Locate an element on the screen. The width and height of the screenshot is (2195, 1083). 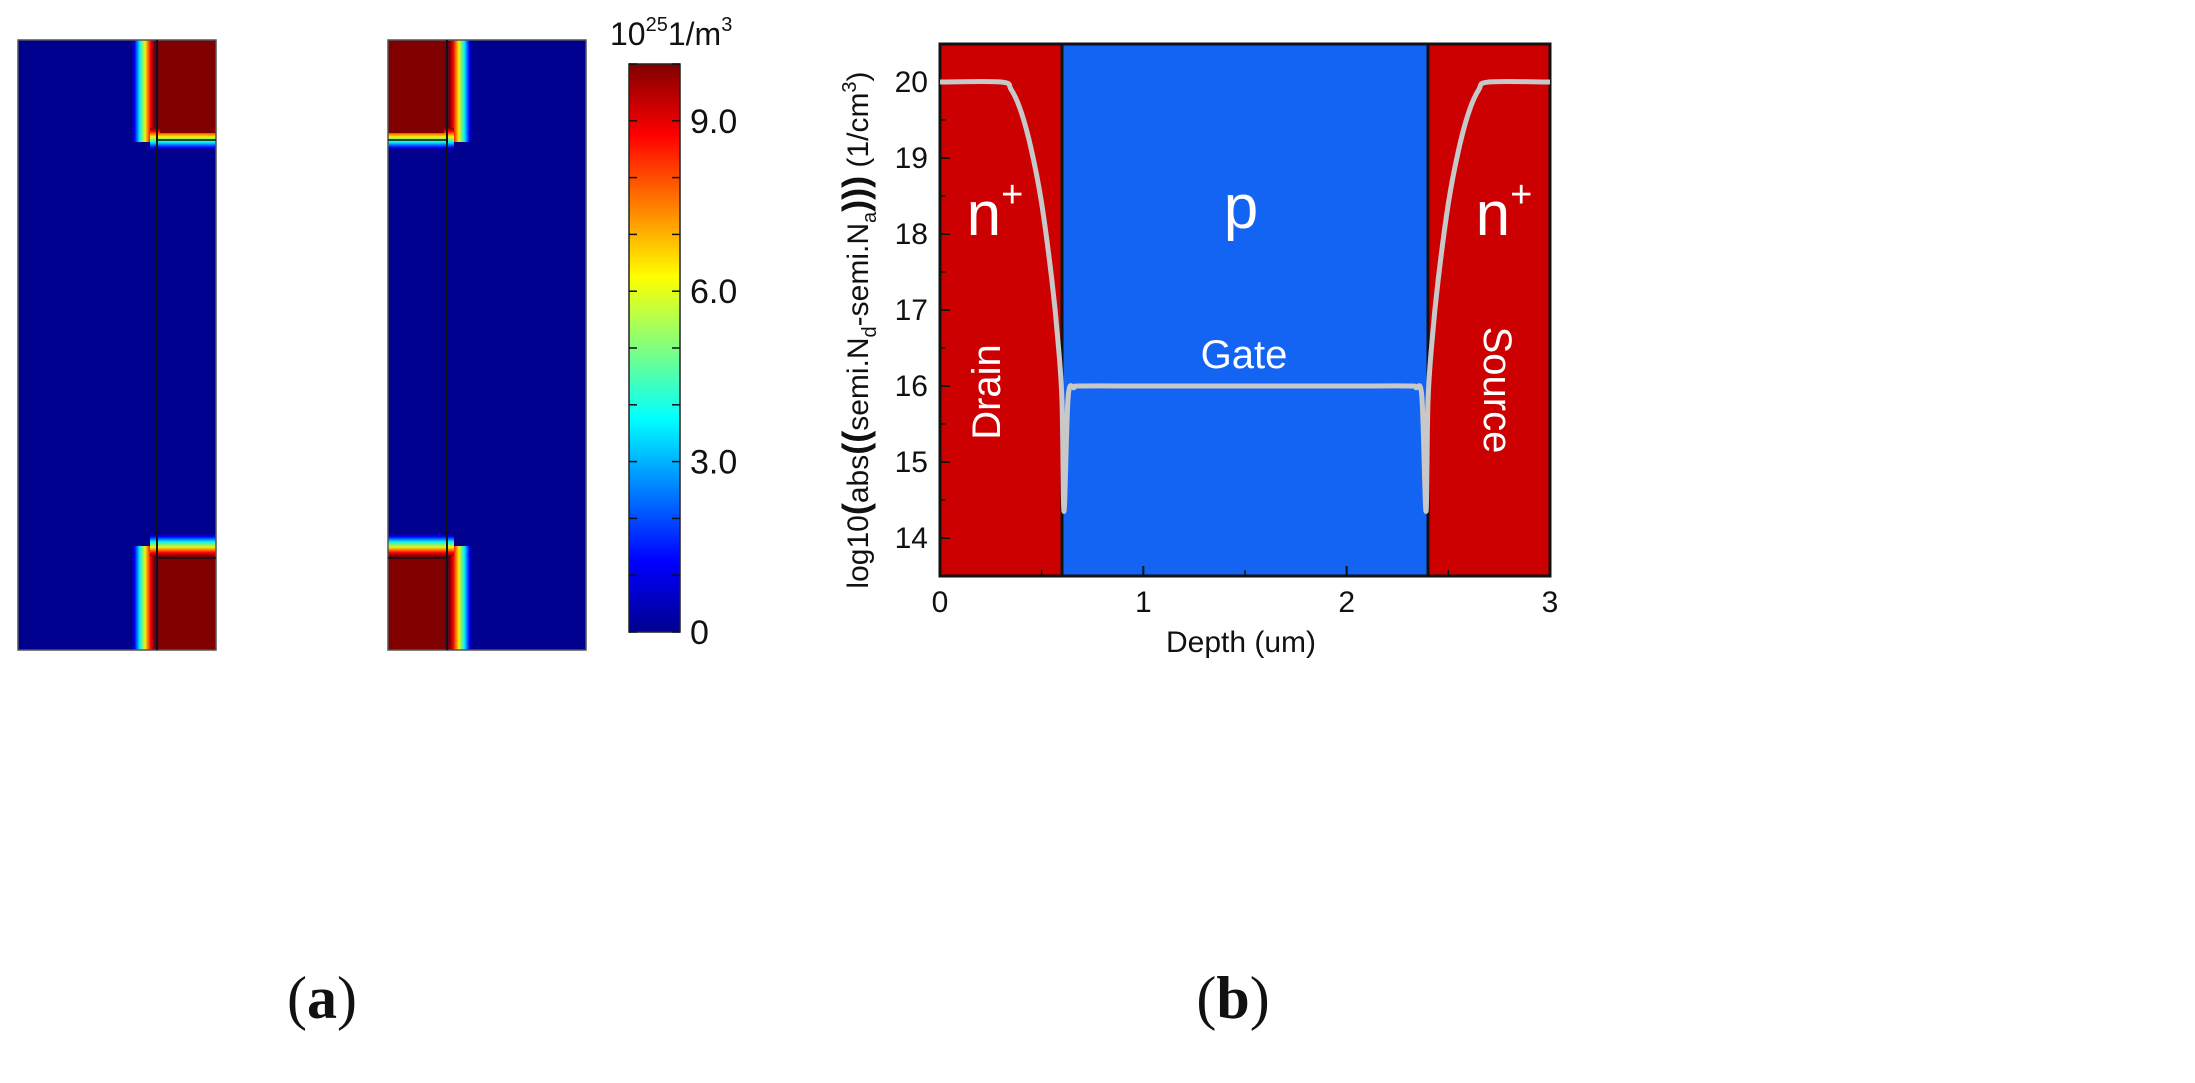
colorbar-tick-label: 0 is located at coordinates (699, 633).